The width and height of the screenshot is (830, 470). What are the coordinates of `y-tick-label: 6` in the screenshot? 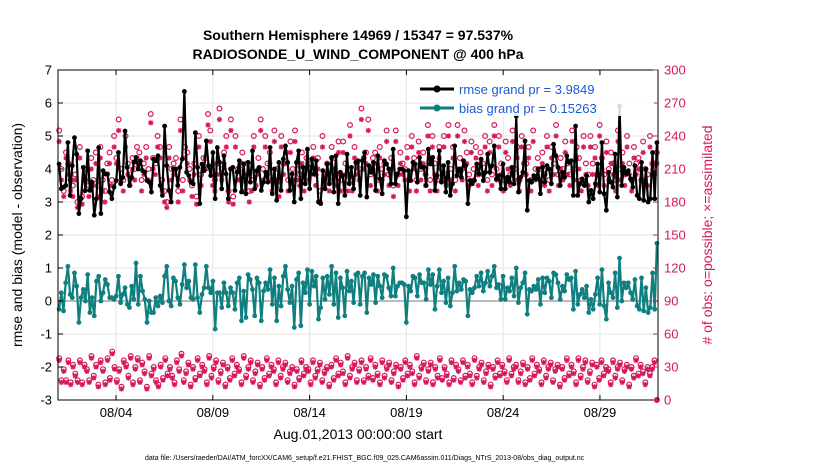 It's located at (48, 103).